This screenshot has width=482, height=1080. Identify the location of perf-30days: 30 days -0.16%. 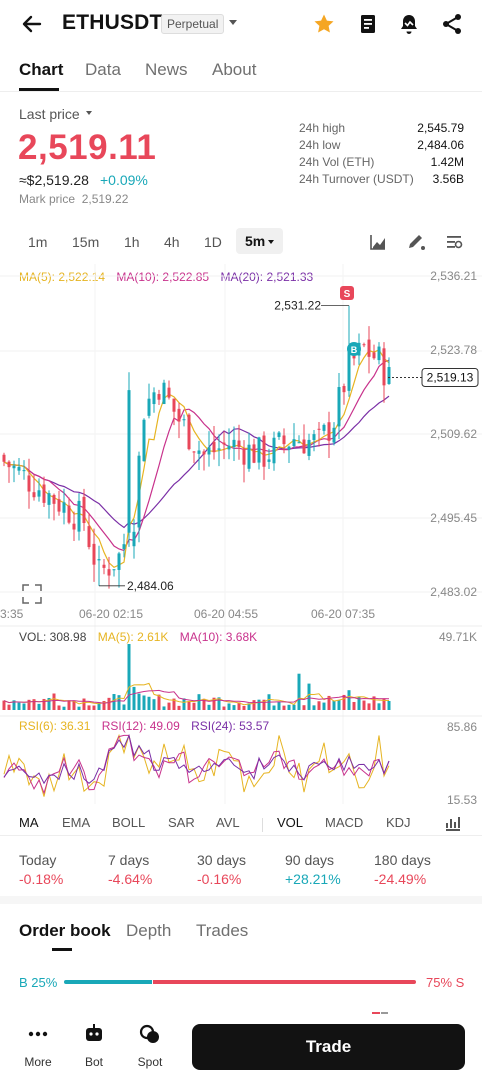
(221, 869).